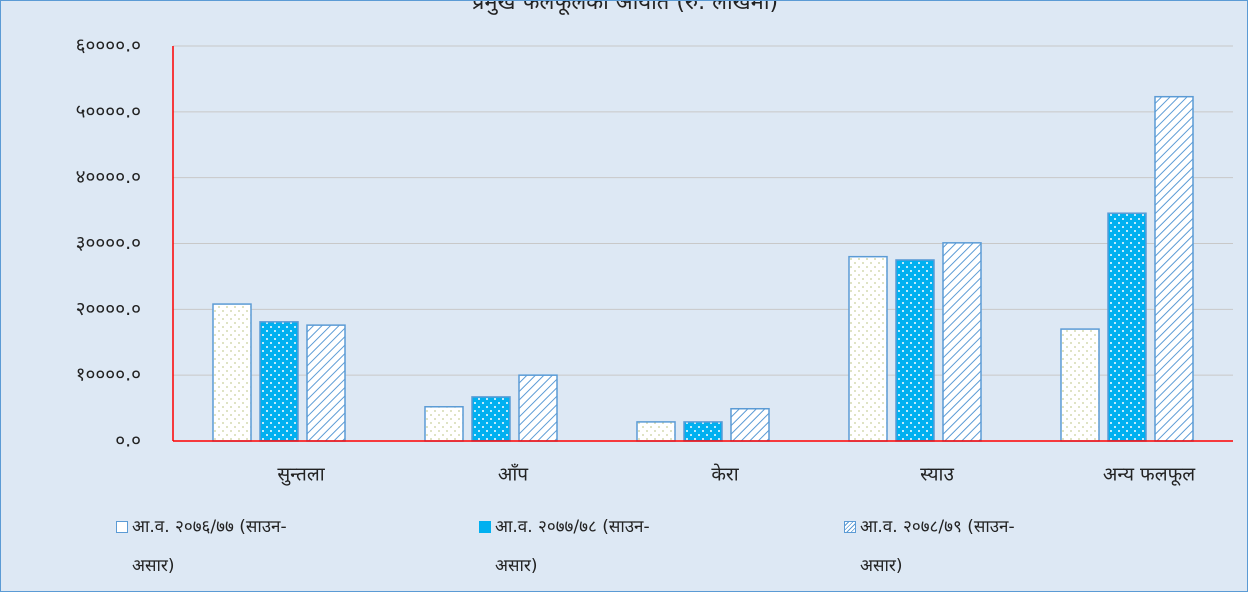 The width and height of the screenshot is (1248, 592). What do you see at coordinates (572, 546) in the screenshot?
I see `legend-label: आ.व. २०७७/७८ (साउन-असार)` at bounding box center [572, 546].